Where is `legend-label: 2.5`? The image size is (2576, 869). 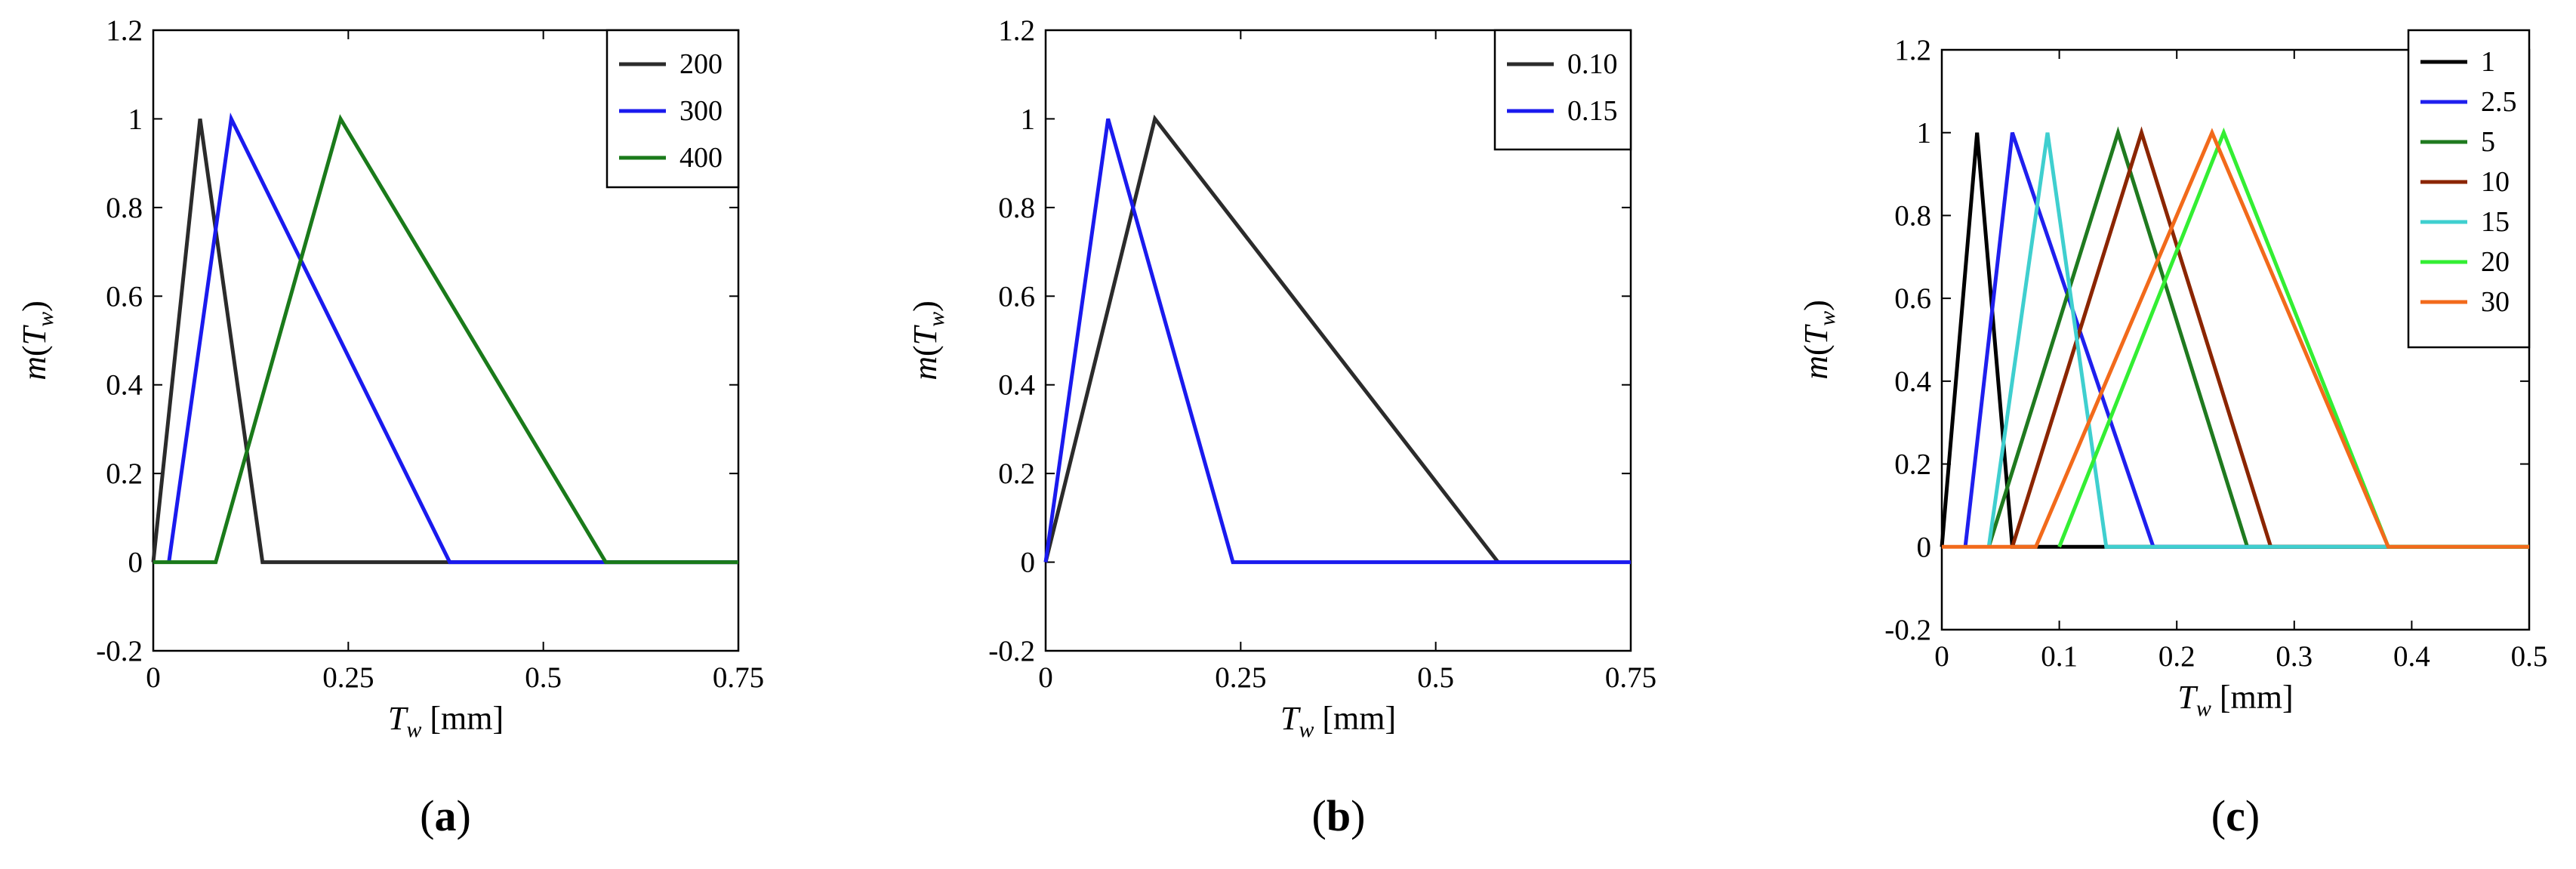 legend-label: 2.5 is located at coordinates (2499, 102).